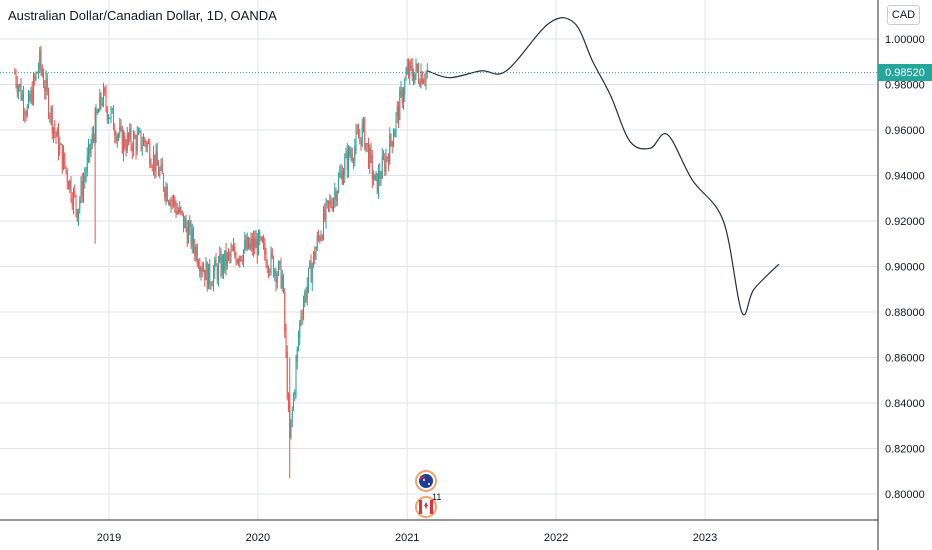  What do you see at coordinates (905, 222) in the screenshot?
I see `y-tick-label: 0.92000` at bounding box center [905, 222].